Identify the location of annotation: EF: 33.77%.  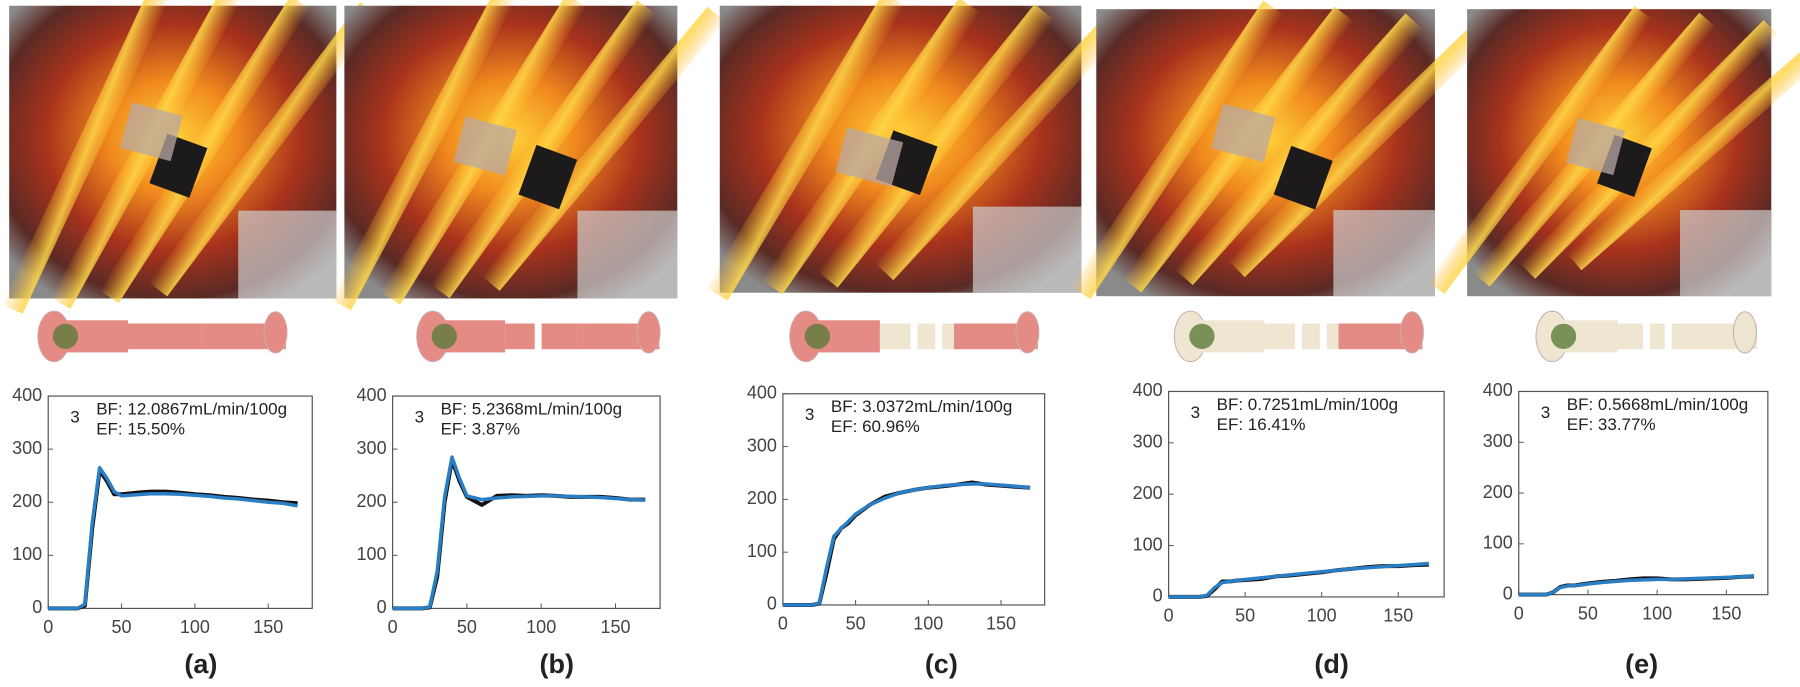
(1611, 424).